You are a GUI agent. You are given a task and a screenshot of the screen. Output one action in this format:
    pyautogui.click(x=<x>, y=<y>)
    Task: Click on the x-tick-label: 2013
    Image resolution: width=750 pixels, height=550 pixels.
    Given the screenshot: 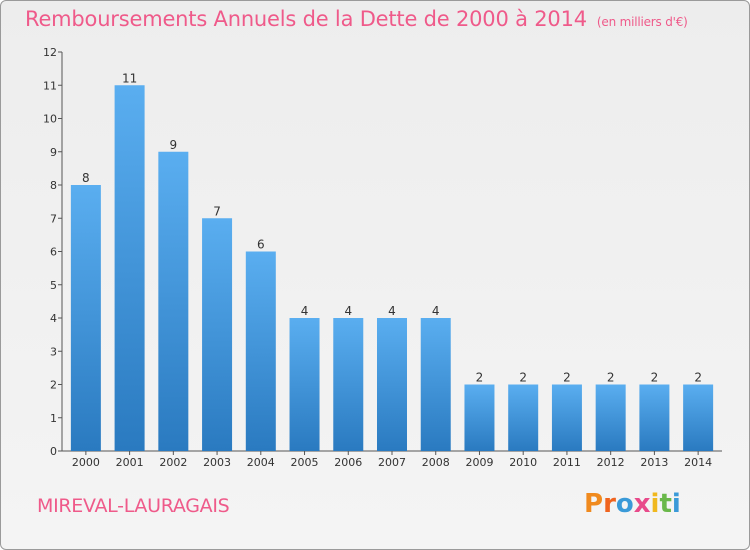 What is the action you would take?
    pyautogui.click(x=654, y=462)
    